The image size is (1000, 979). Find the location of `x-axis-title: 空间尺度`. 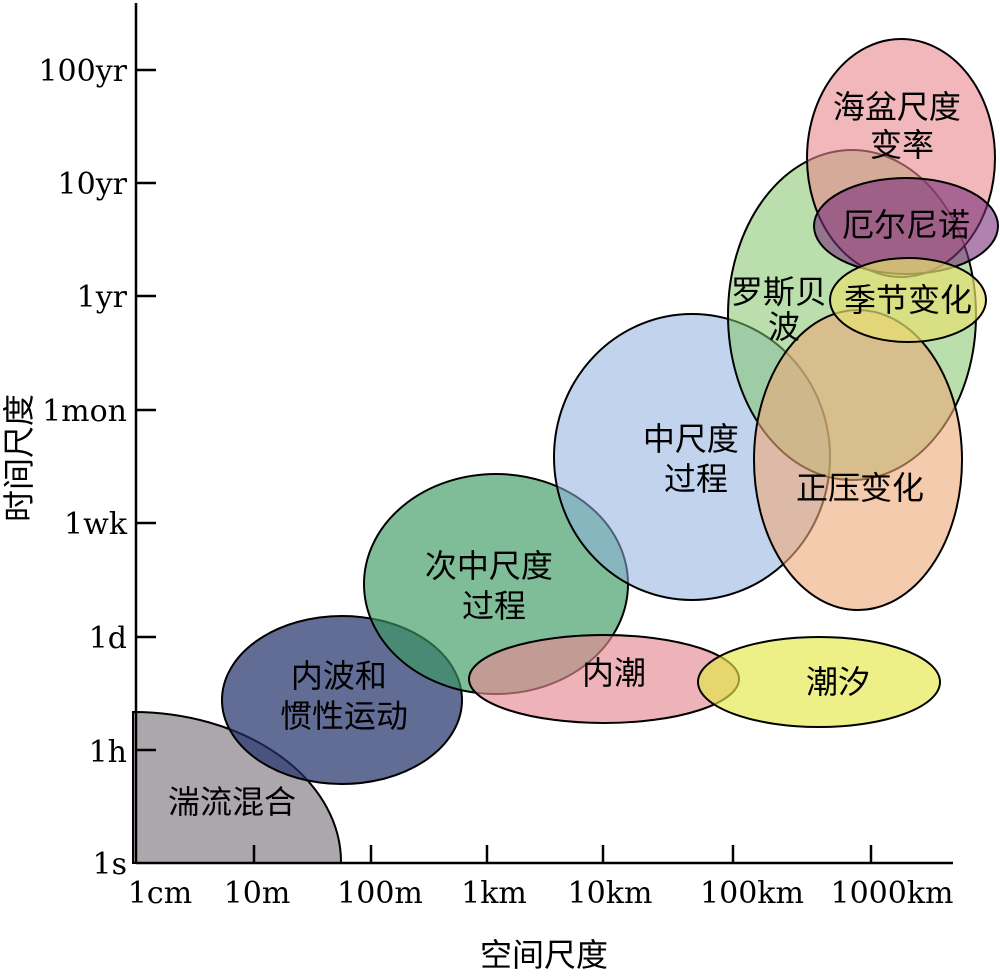

x-axis-title: 空间尺度 is located at coordinates (544, 955).